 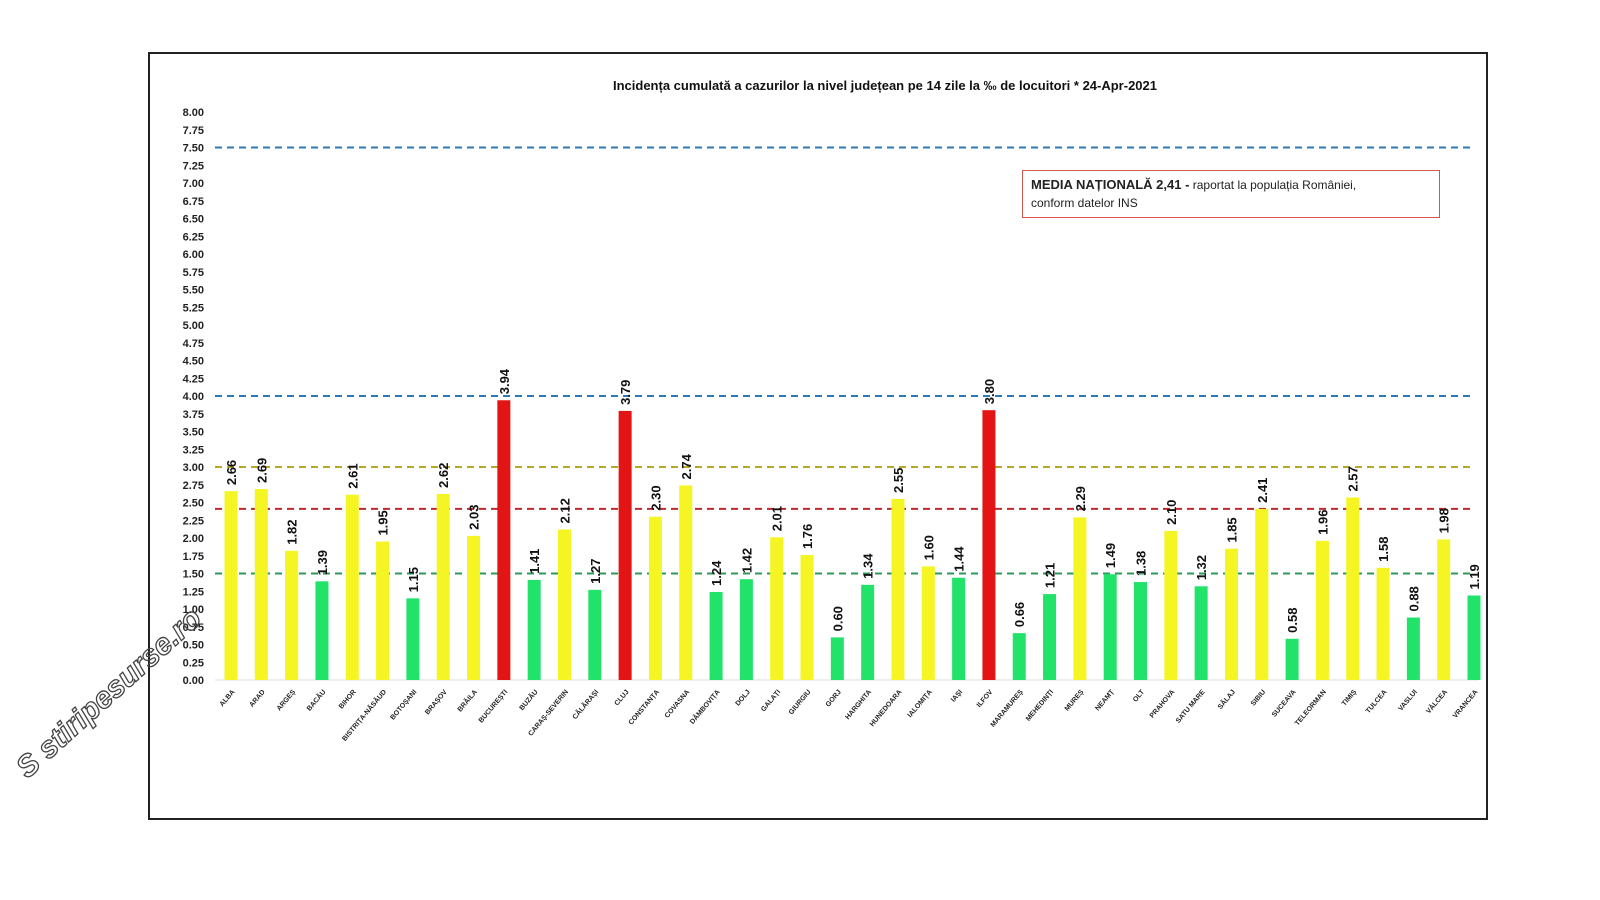 What do you see at coordinates (413, 579) in the screenshot?
I see `data-label: 1.15` at bounding box center [413, 579].